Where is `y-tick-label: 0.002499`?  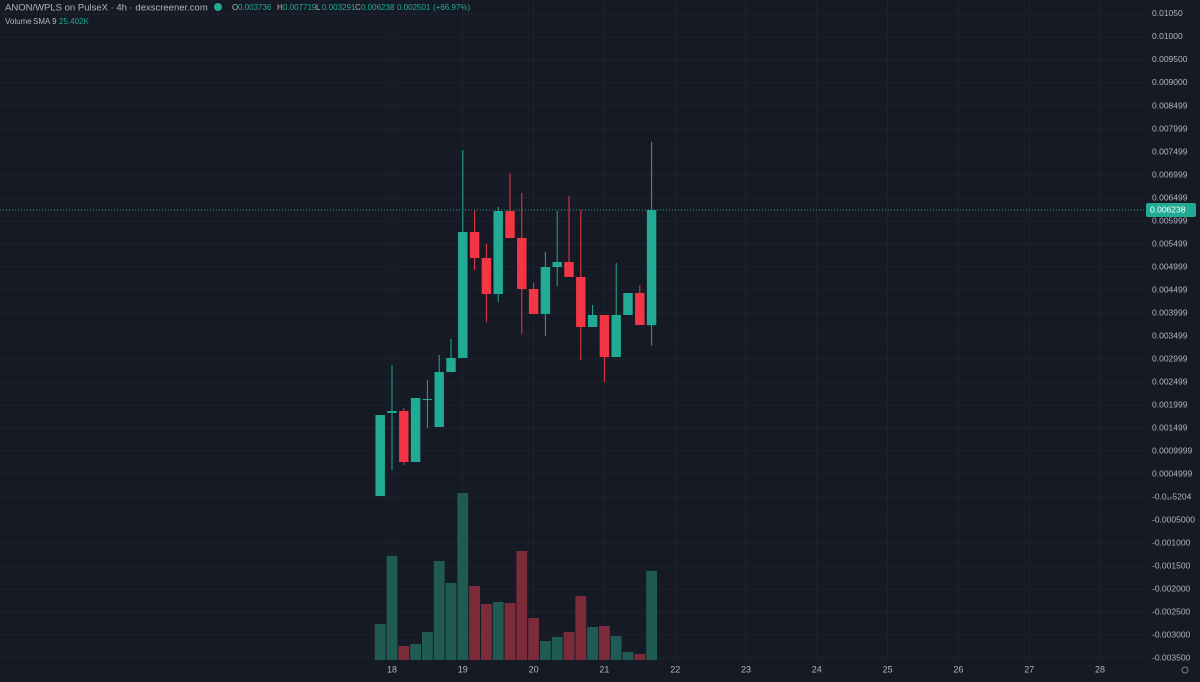 y-tick-label: 0.002499 is located at coordinates (1170, 381).